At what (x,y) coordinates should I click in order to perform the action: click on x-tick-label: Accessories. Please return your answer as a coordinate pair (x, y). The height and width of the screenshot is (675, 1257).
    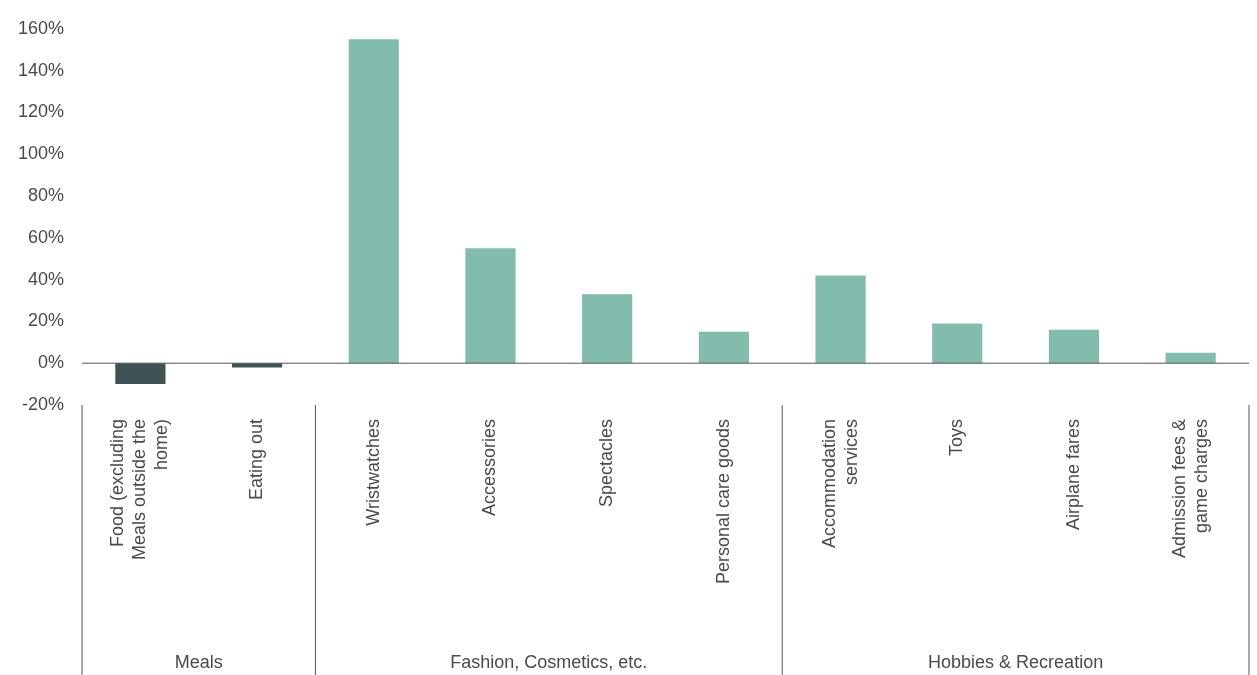
    Looking at the image, I should click on (489, 468).